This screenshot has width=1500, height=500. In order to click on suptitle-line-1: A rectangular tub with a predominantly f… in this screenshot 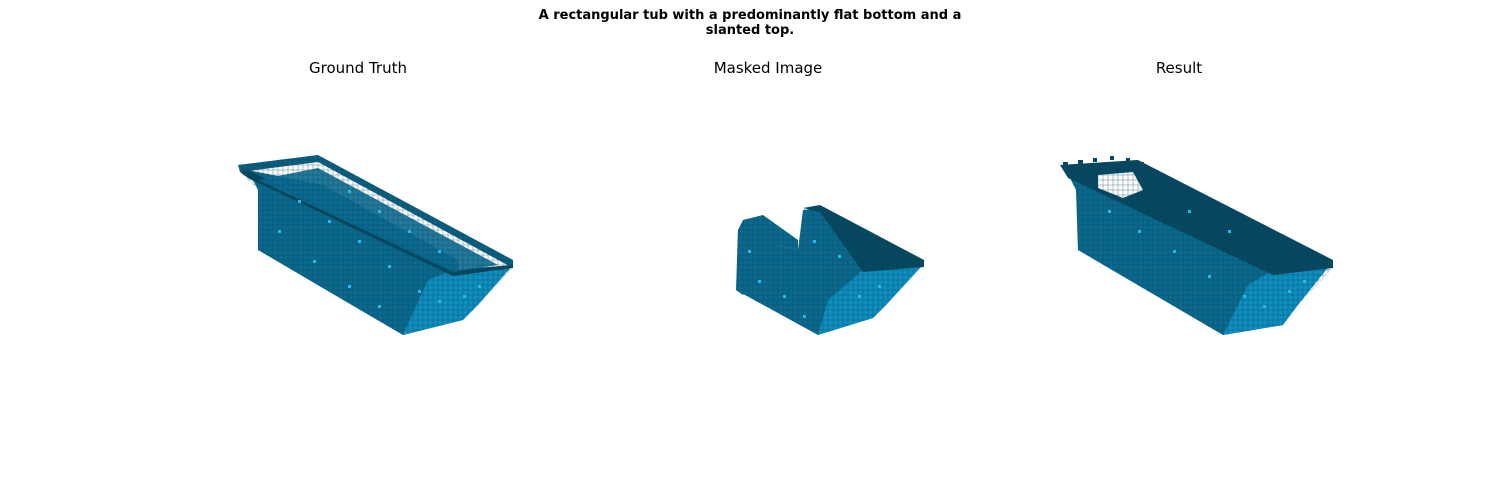, I will do `click(750, 15)`.